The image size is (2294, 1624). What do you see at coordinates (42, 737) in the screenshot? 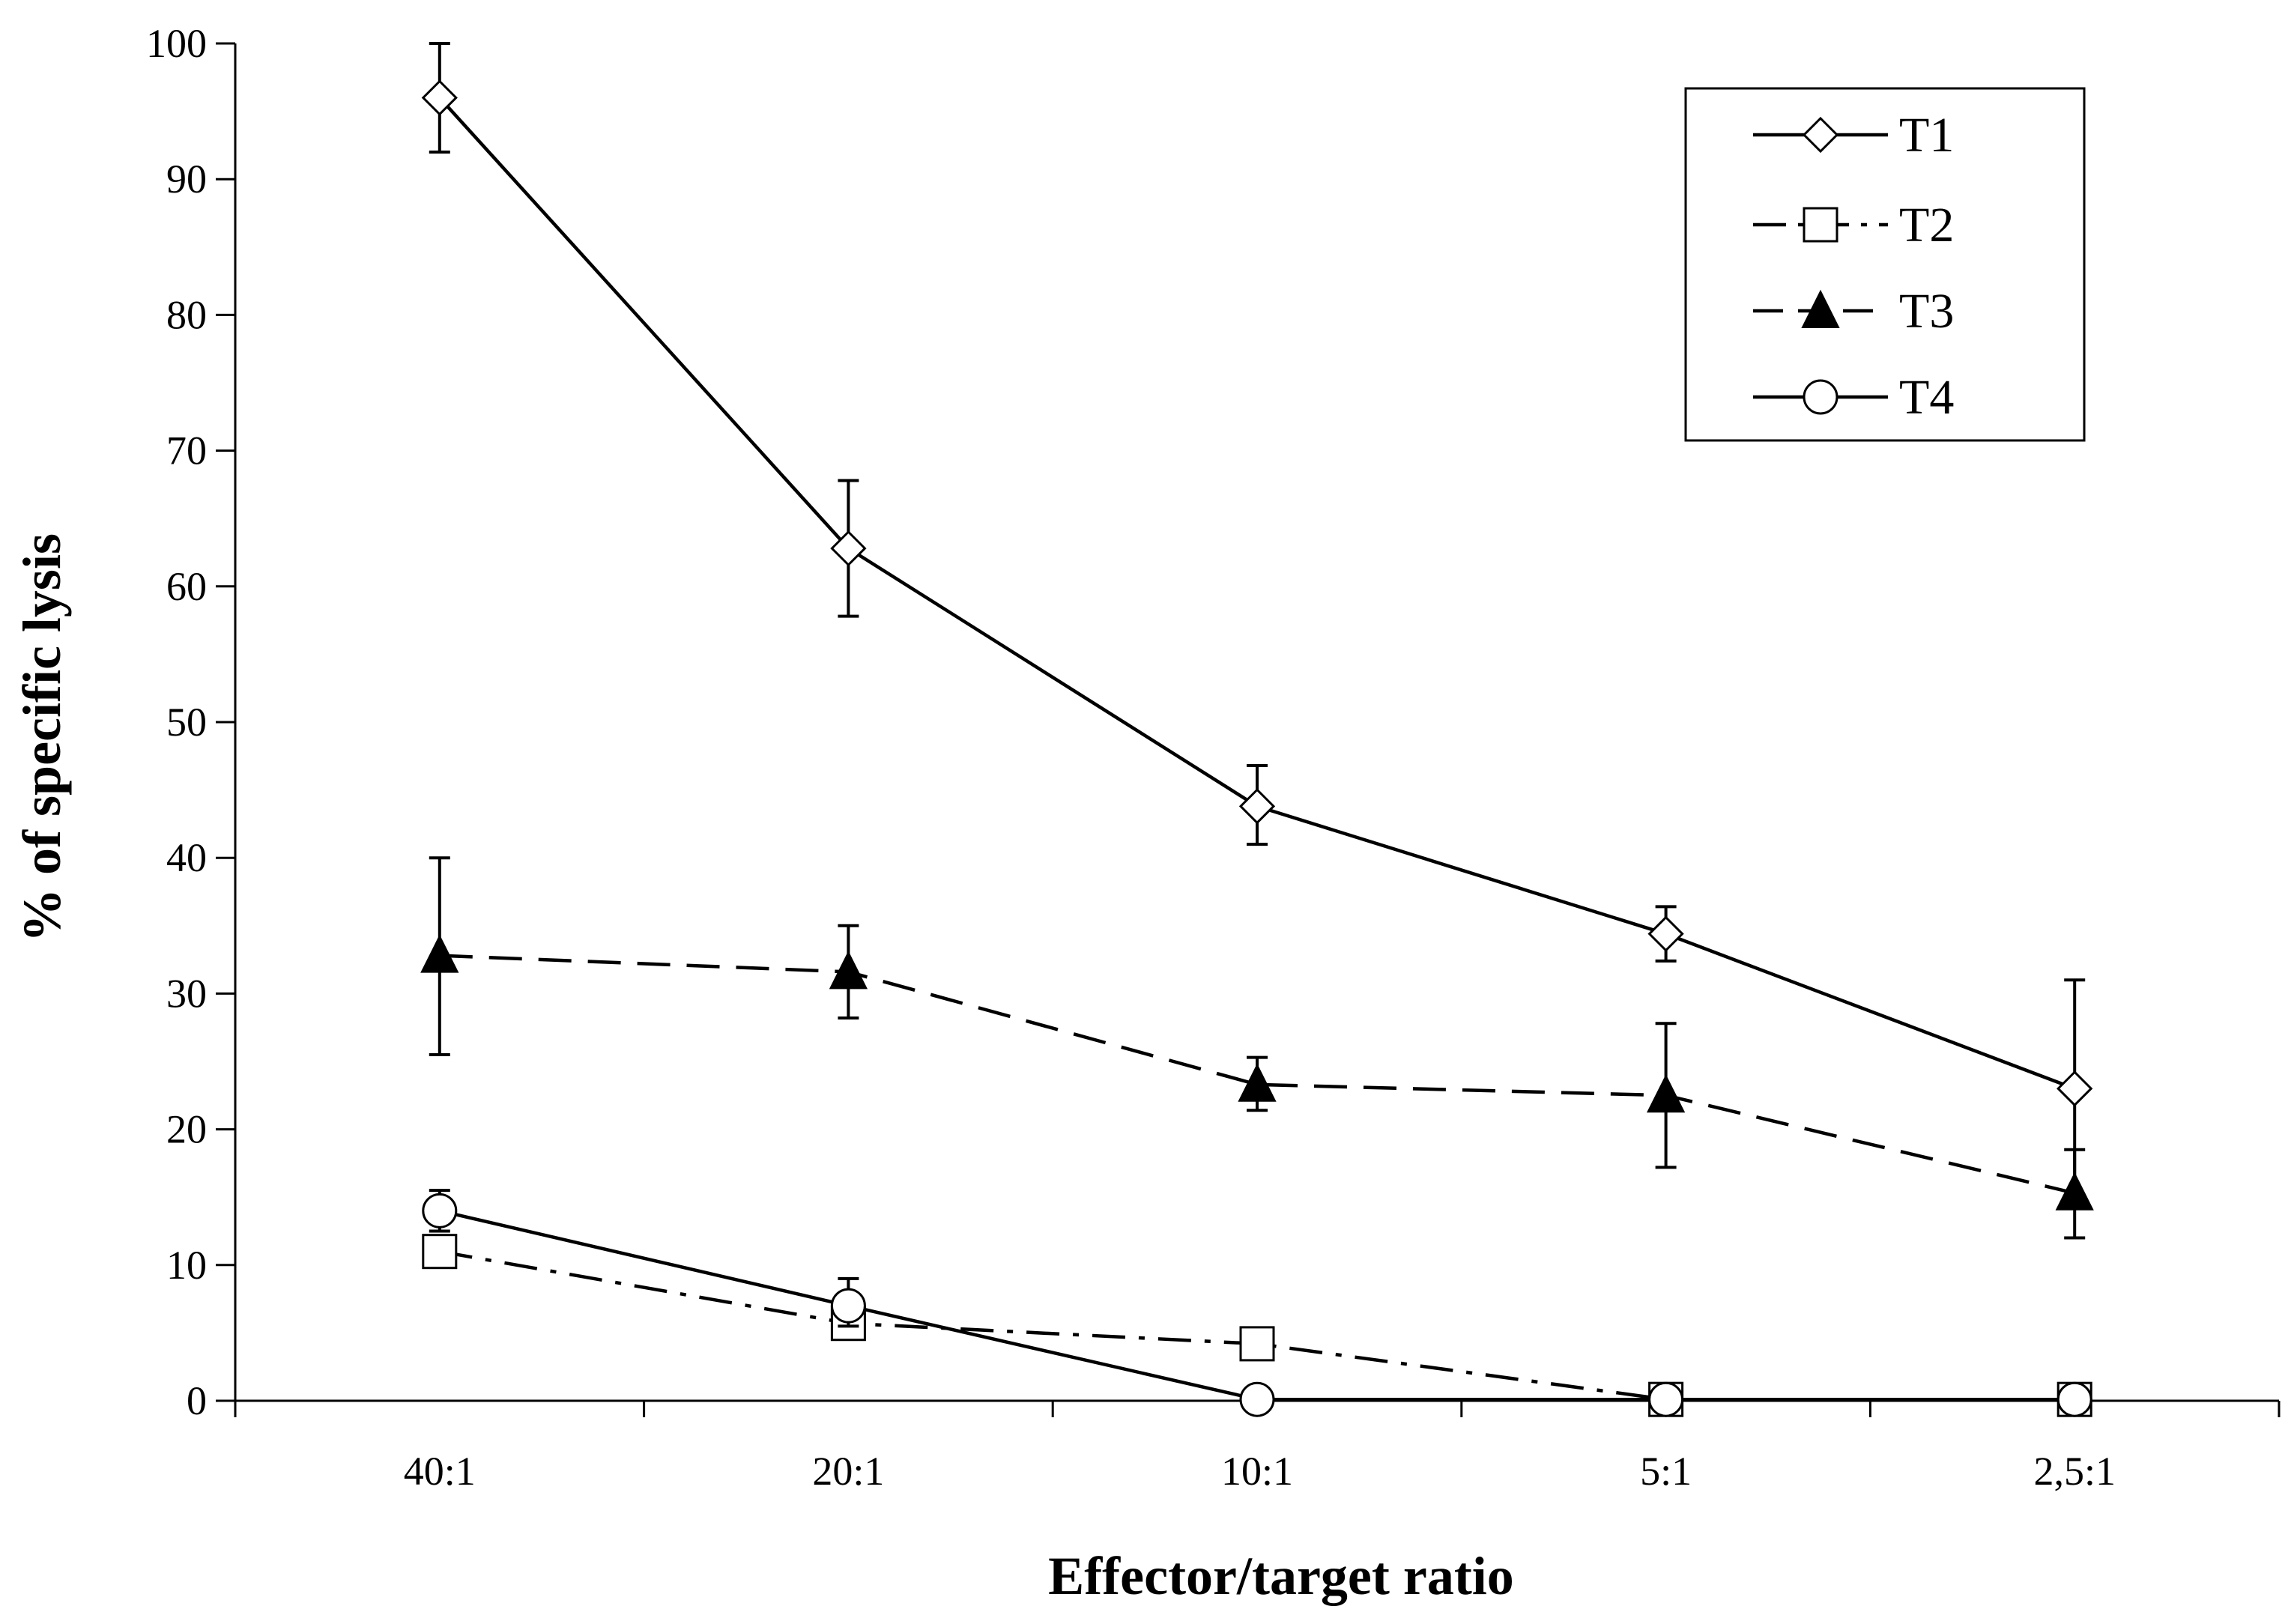
I see `y-axis-title: % of specific lysis` at bounding box center [42, 737].